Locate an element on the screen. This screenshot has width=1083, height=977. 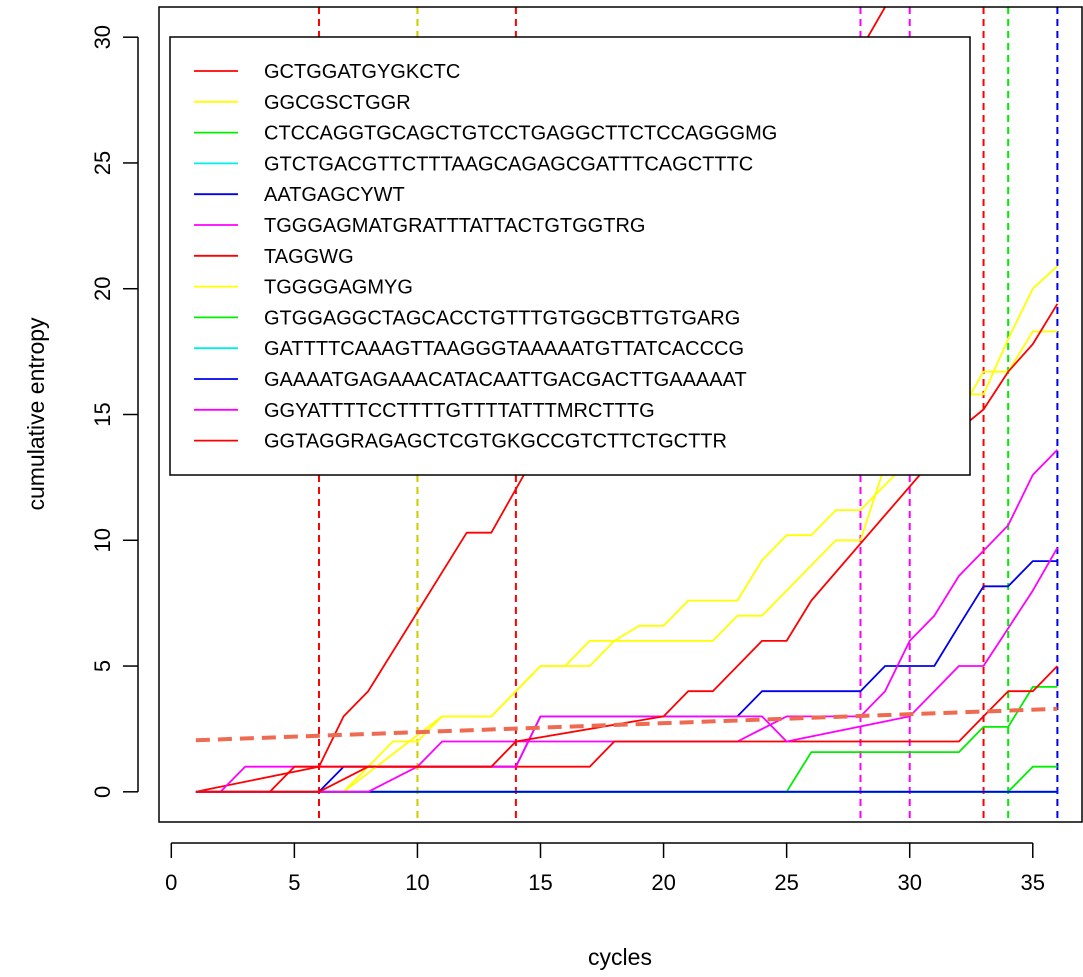
legend-label-0: GCTGGATGYGKCTC is located at coordinates (362, 72).